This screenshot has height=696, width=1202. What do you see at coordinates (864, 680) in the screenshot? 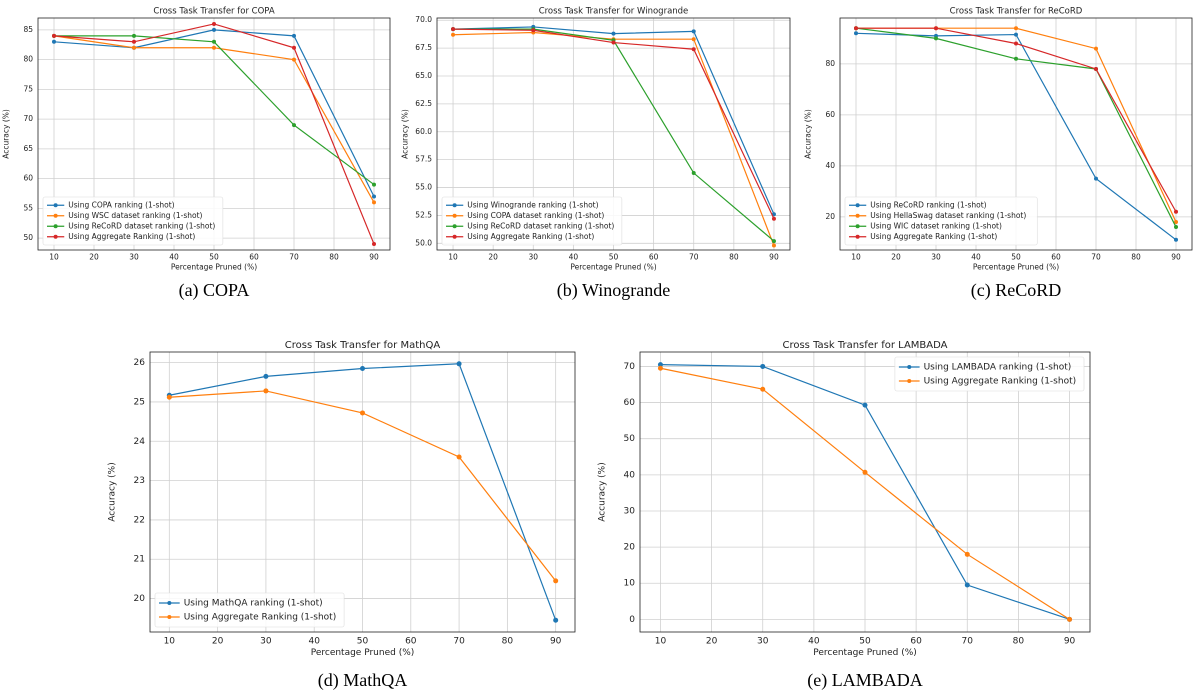
I see `caption: (e) LAMBADA` at bounding box center [864, 680].